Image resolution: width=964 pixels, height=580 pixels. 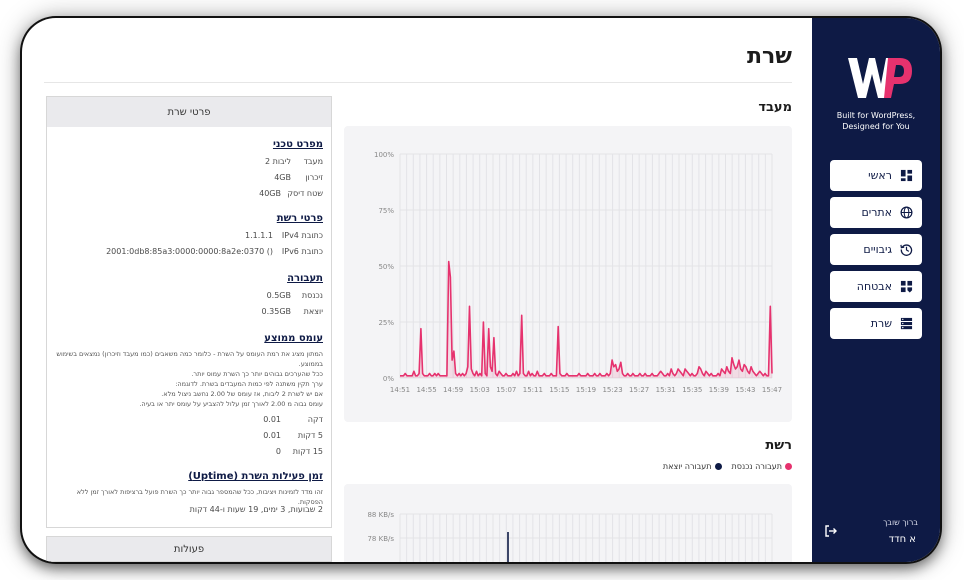 I want to click on history-icon, so click(x=906, y=250).